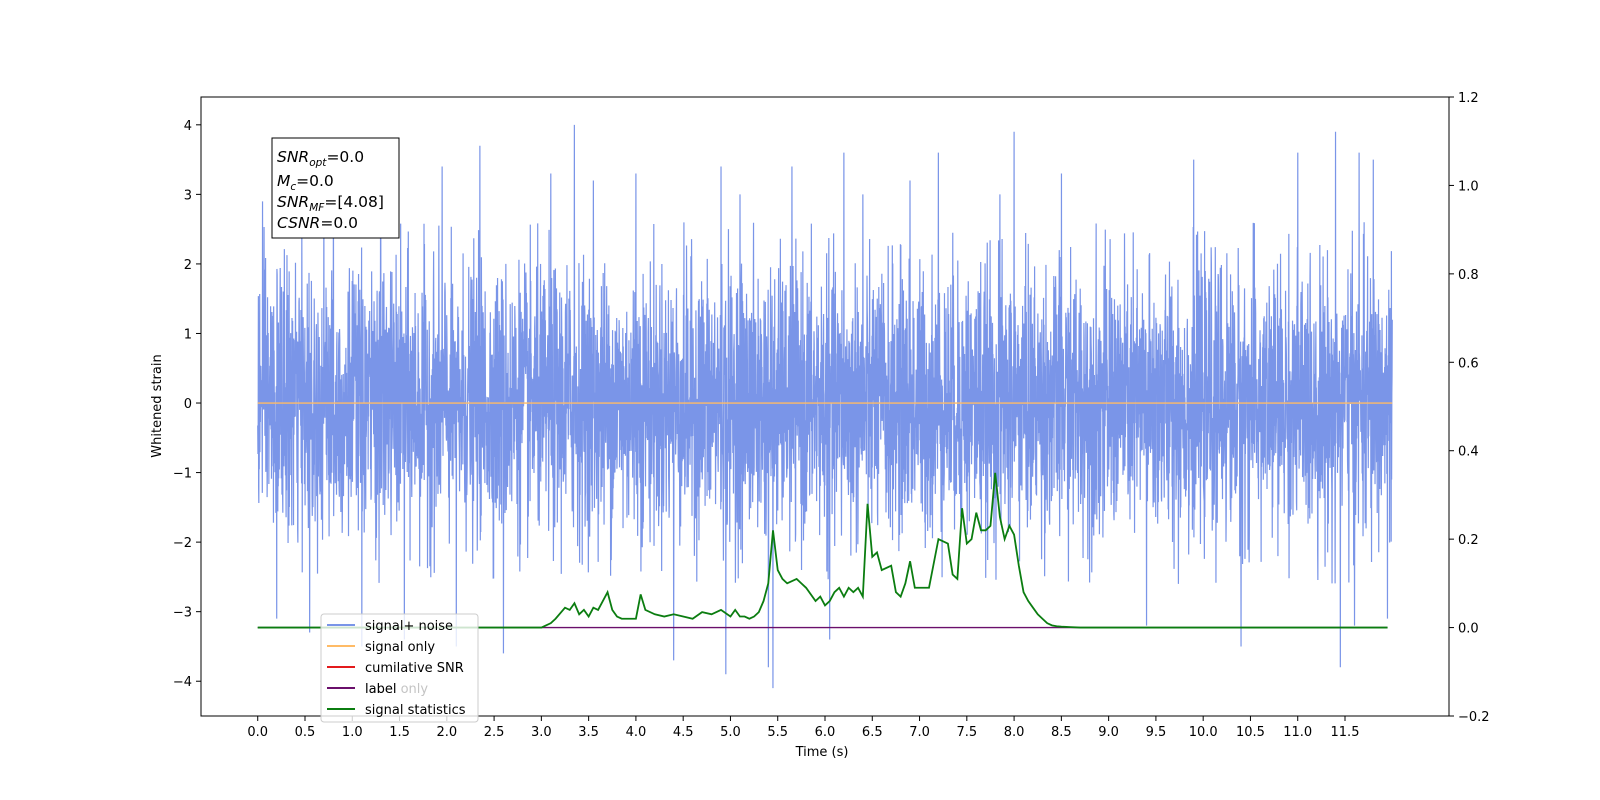 This screenshot has width=1600, height=800. Describe the element at coordinates (188, 195) in the screenshot. I see `y-tick-label: 3` at that location.